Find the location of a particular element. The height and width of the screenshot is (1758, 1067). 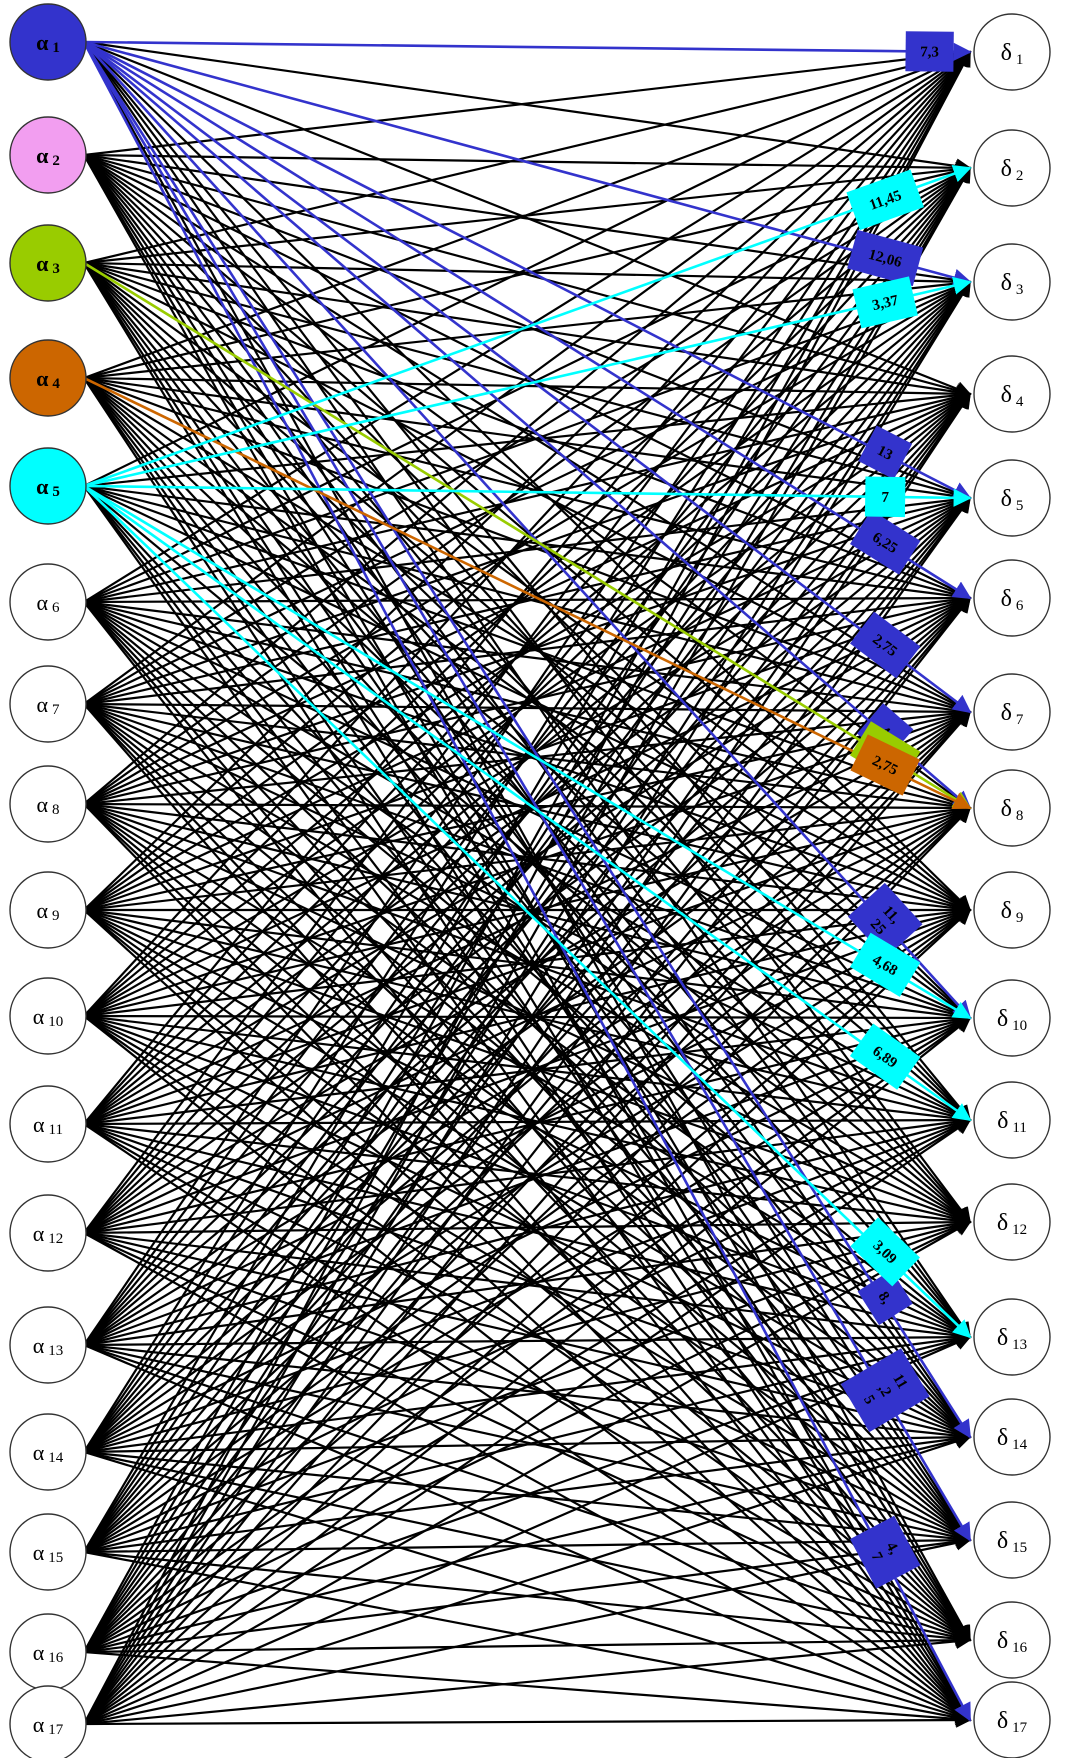

edge-weight-badge: 3,09 is located at coordinates (885, 1252).